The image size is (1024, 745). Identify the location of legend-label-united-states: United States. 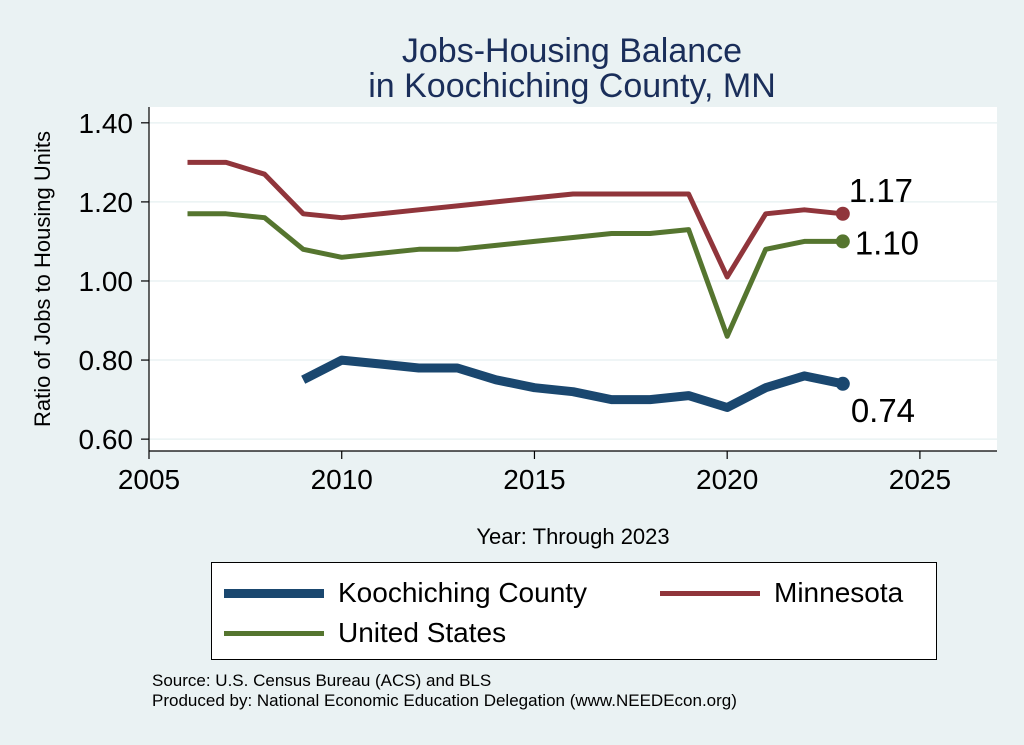
(422, 632).